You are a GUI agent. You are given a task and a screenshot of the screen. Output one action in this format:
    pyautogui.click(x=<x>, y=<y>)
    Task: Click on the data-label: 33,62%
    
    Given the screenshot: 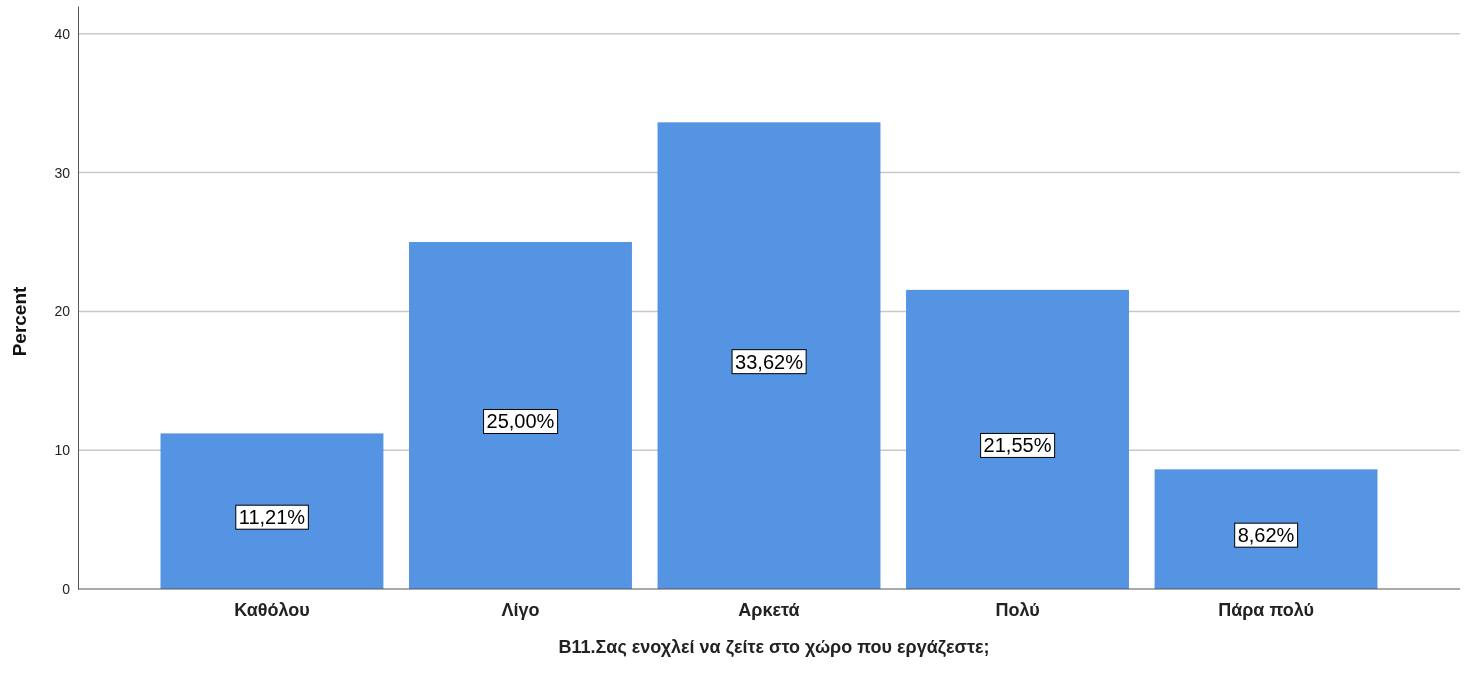 What is the action you would take?
    pyautogui.click(x=769, y=361)
    